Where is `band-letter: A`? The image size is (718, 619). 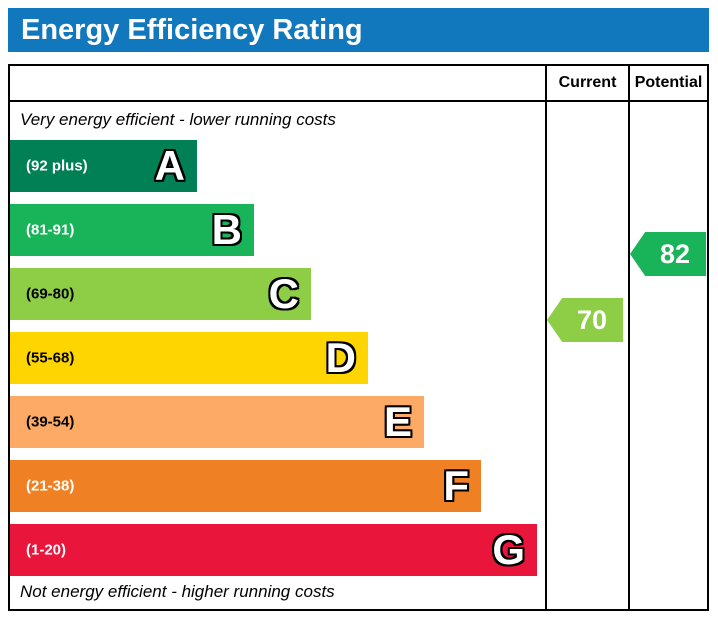
band-letter: A is located at coordinates (169, 165).